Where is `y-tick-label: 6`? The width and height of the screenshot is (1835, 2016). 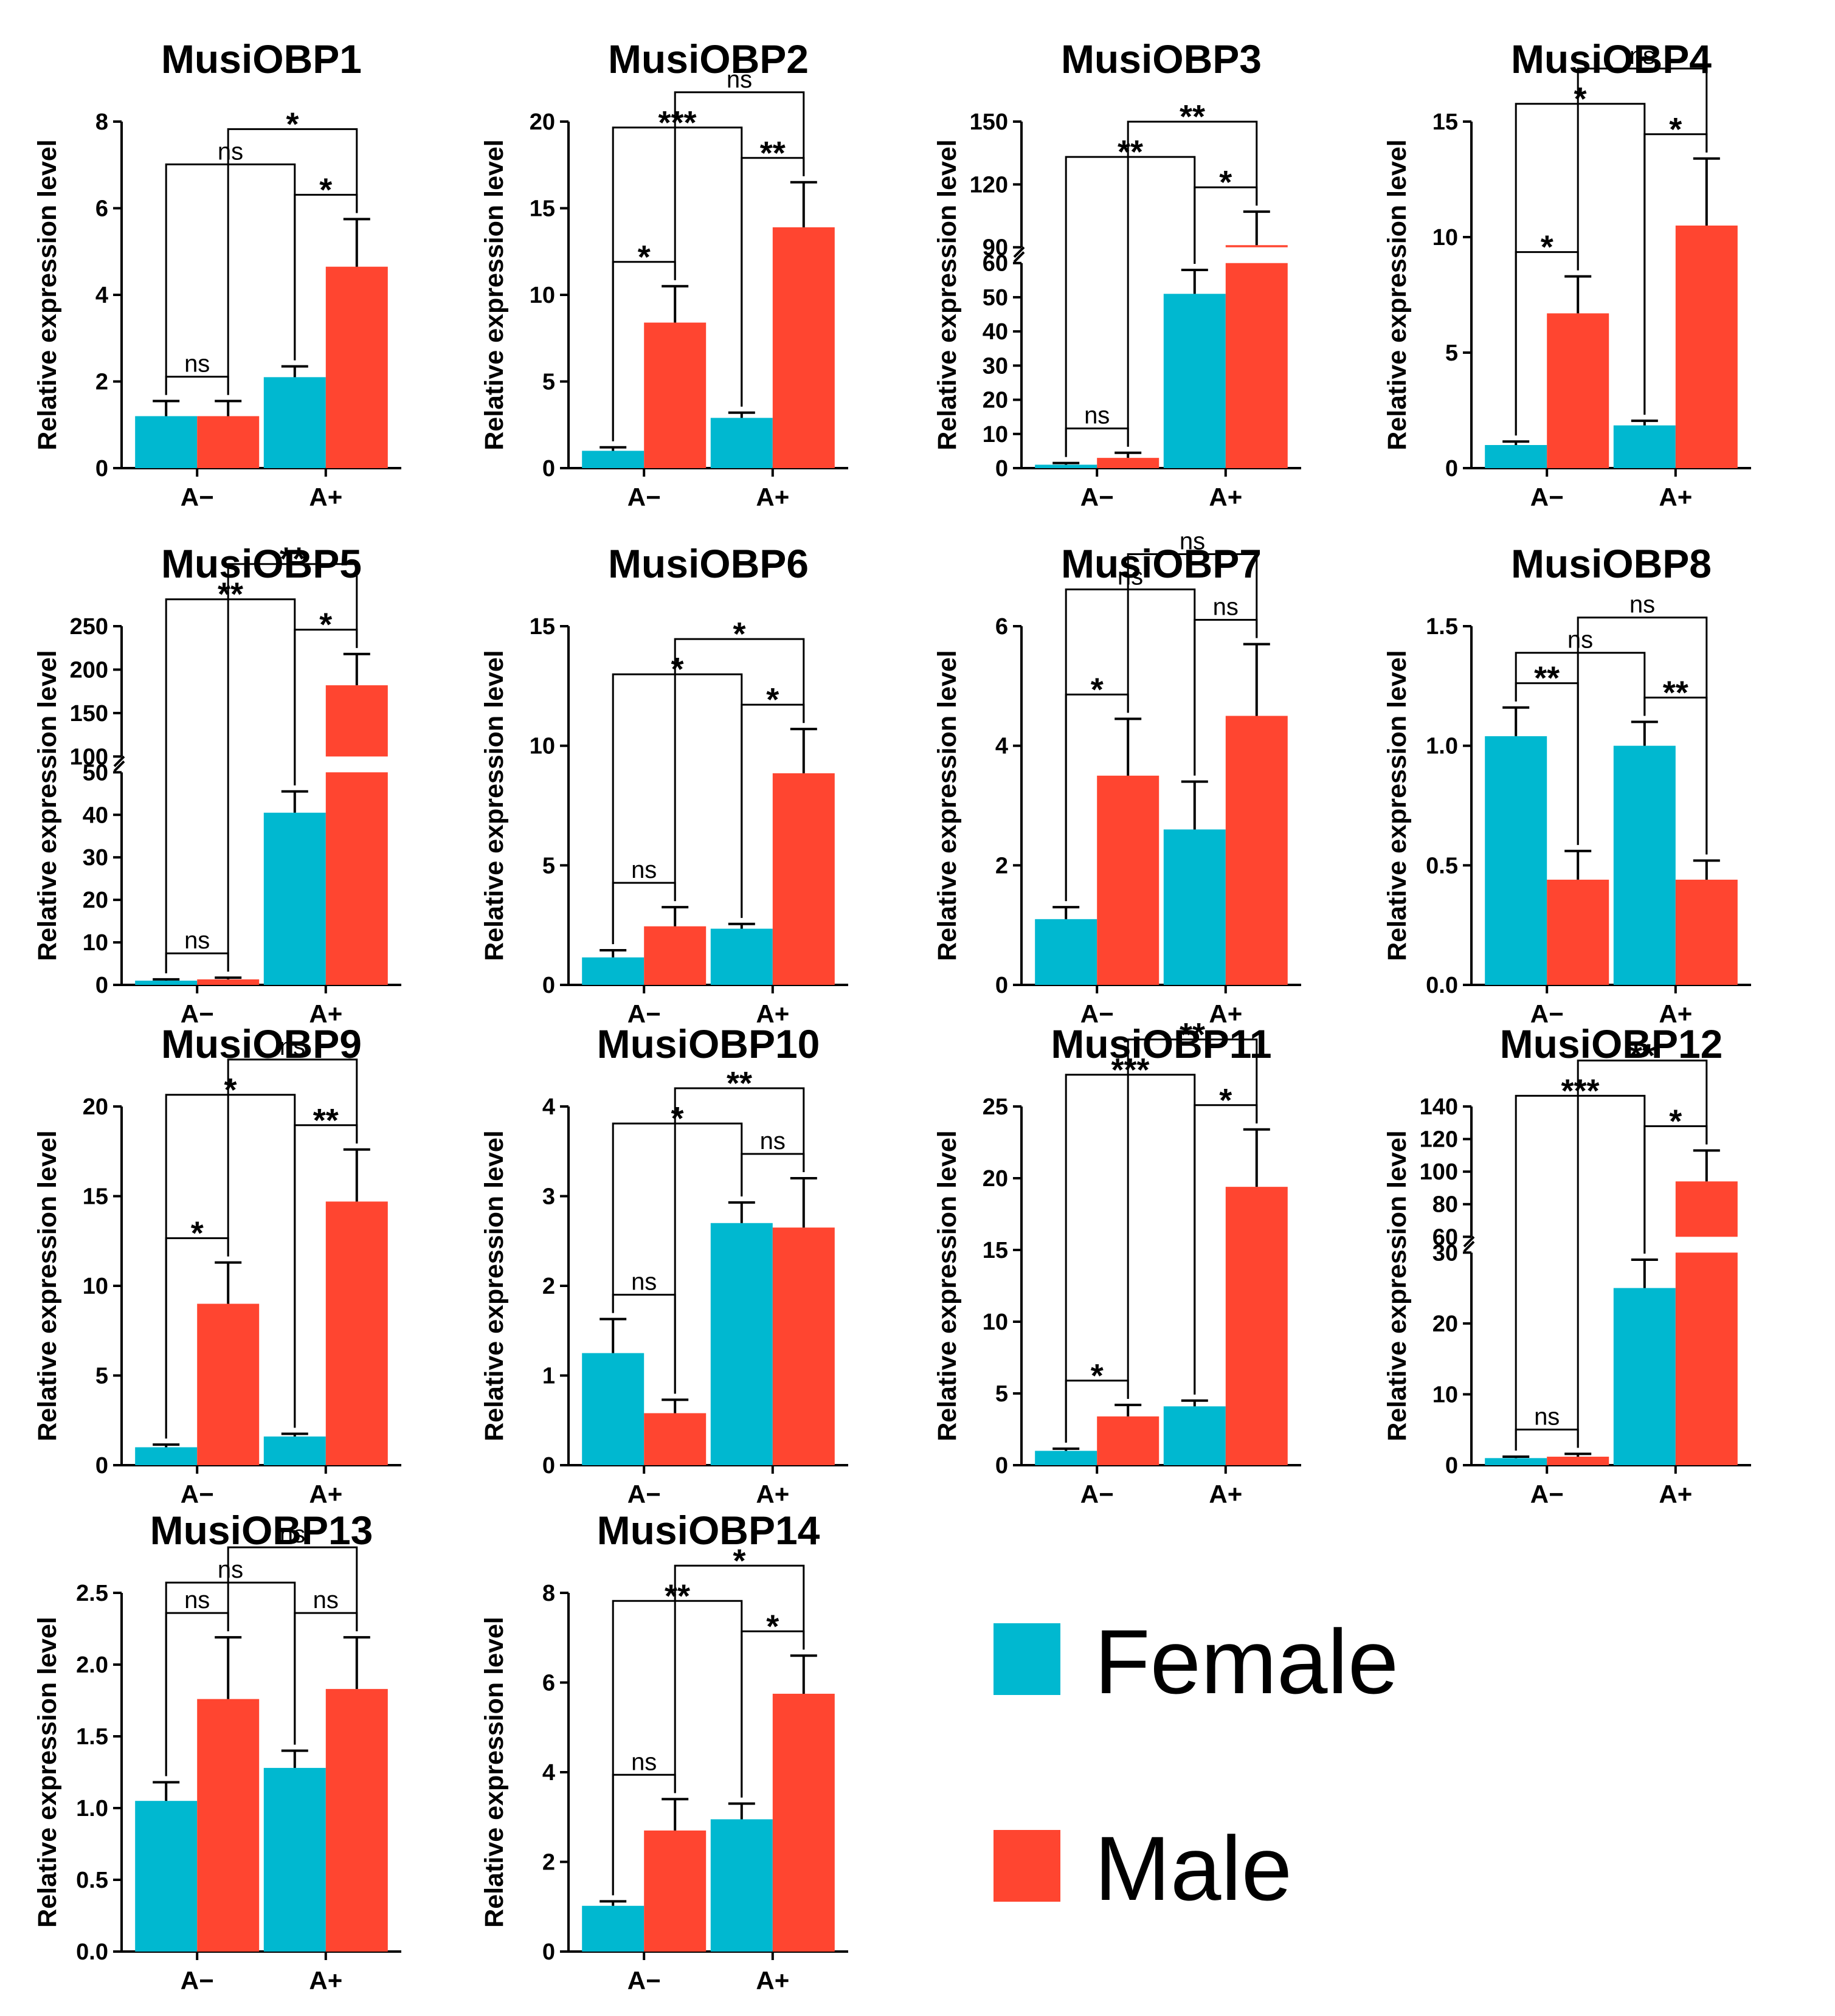 y-tick-label: 6 is located at coordinates (101, 209).